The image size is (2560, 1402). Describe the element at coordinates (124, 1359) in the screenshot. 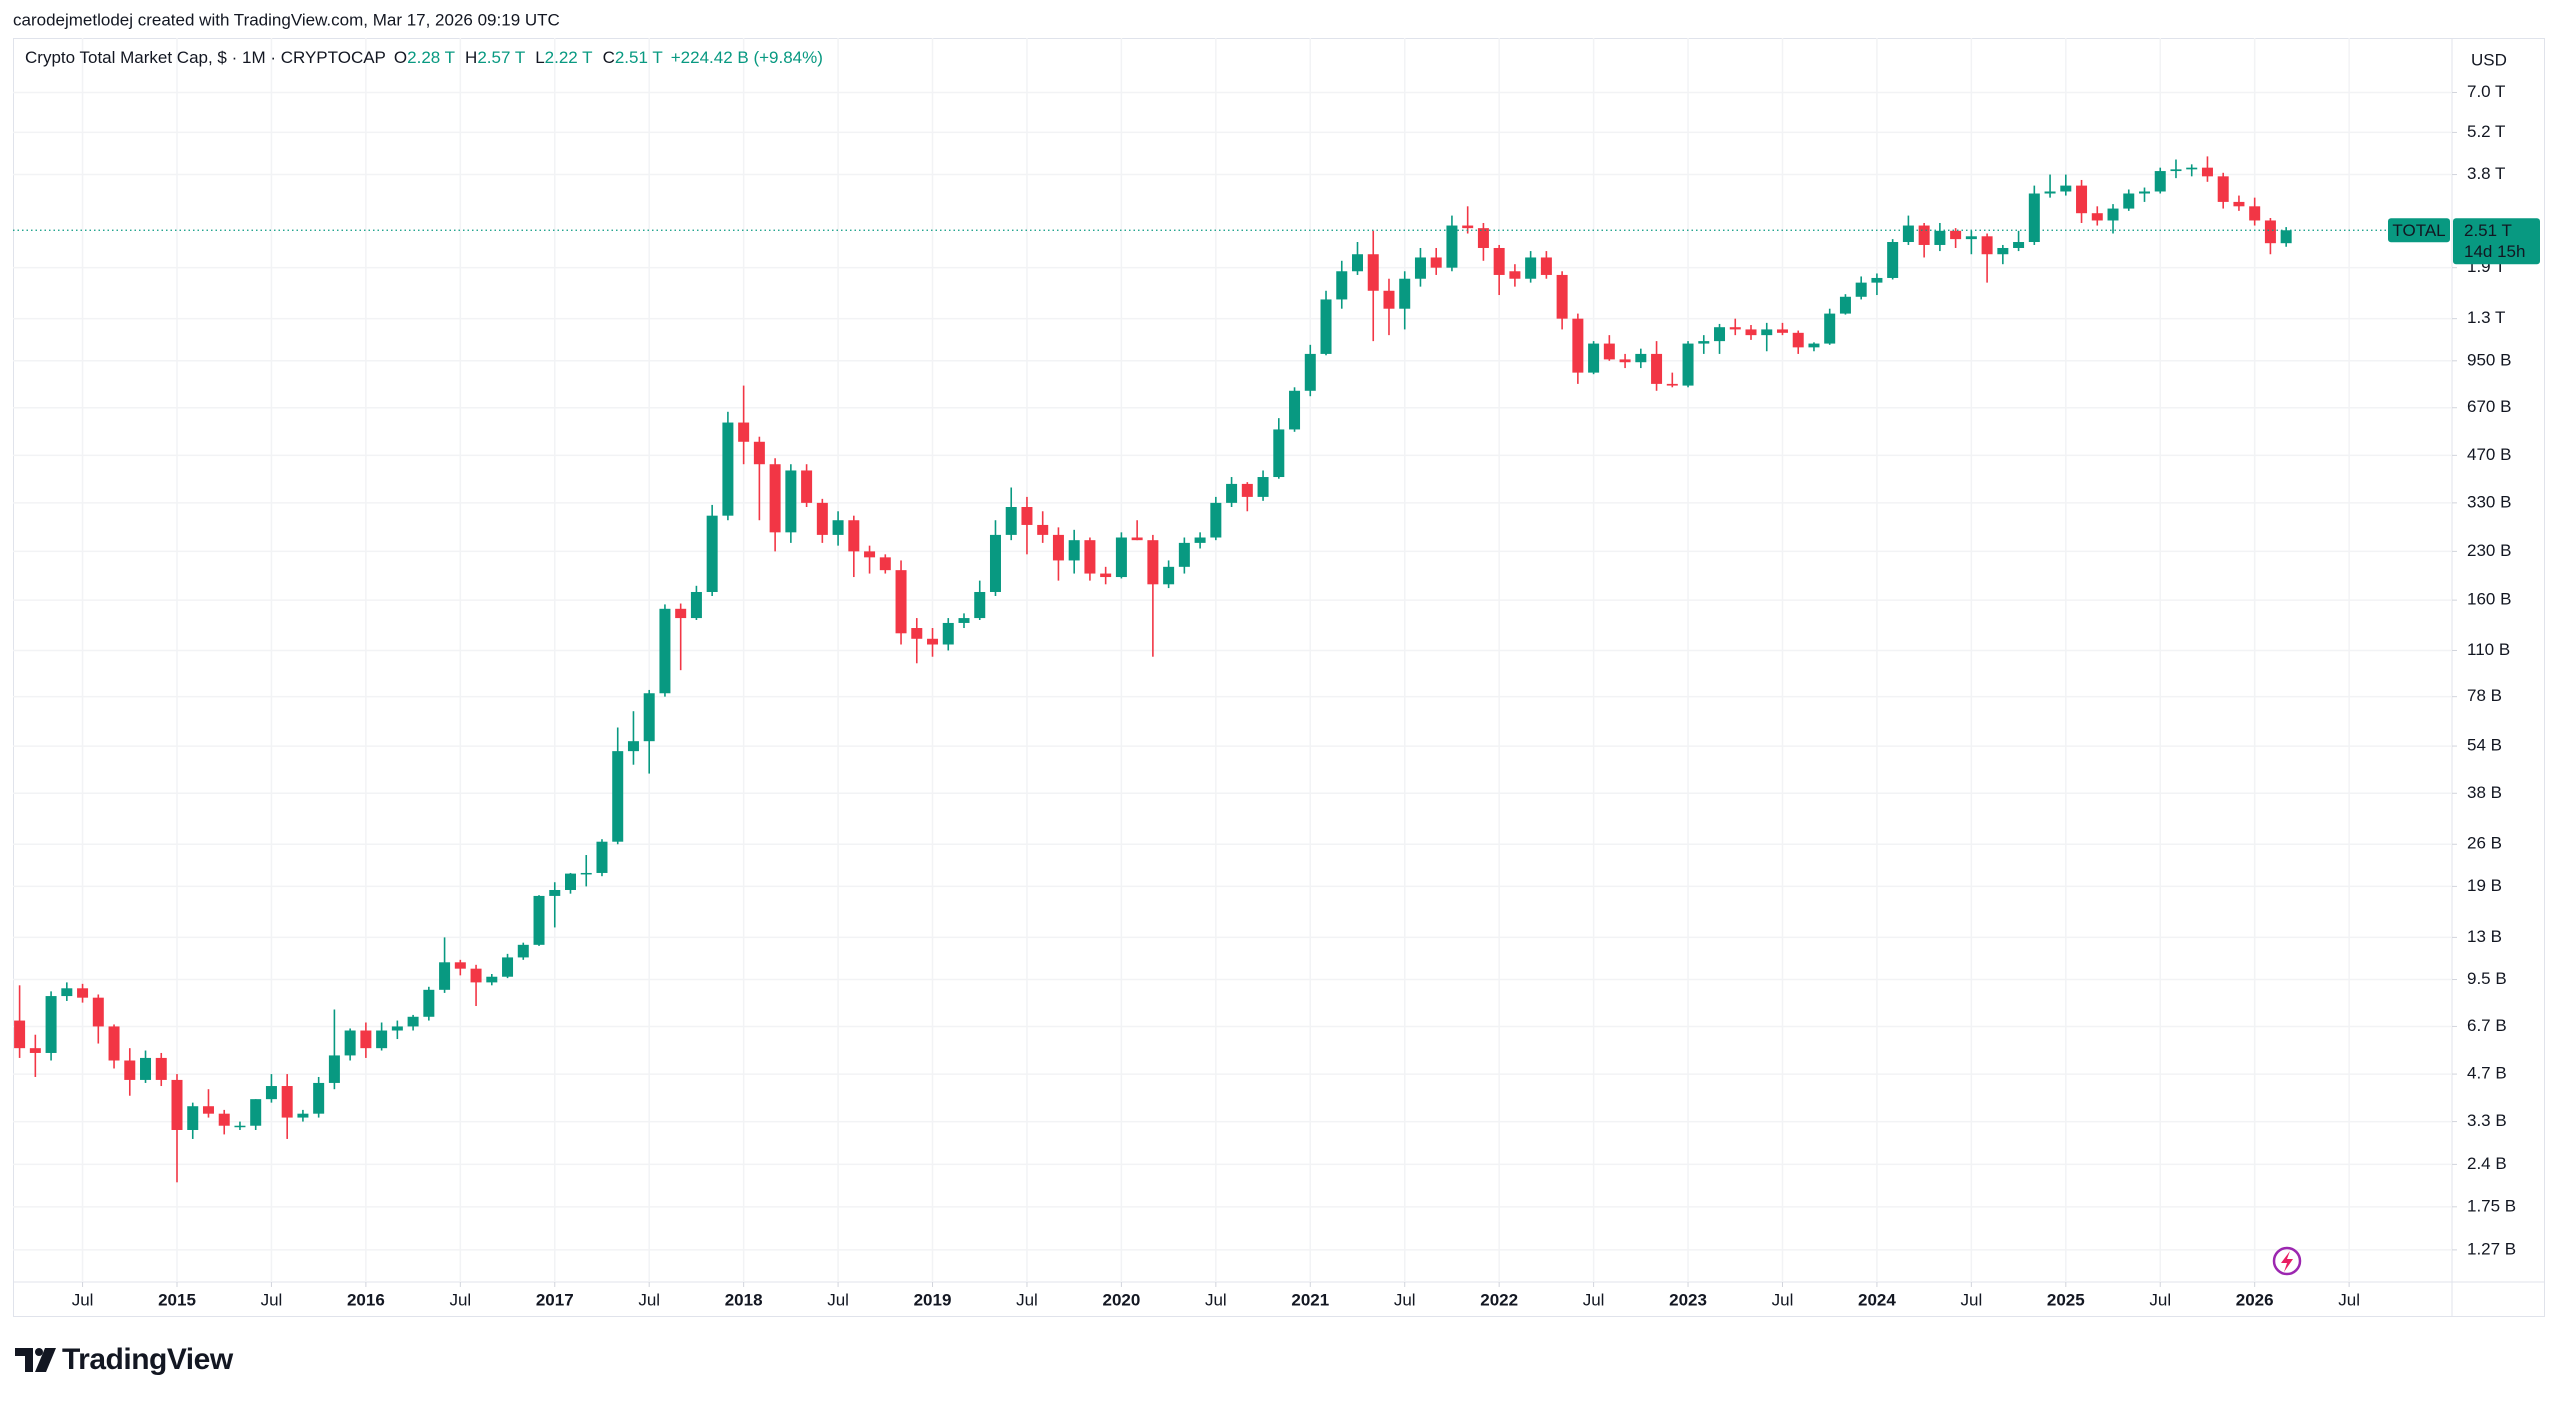

I see `brand-logo: TradingView` at that location.